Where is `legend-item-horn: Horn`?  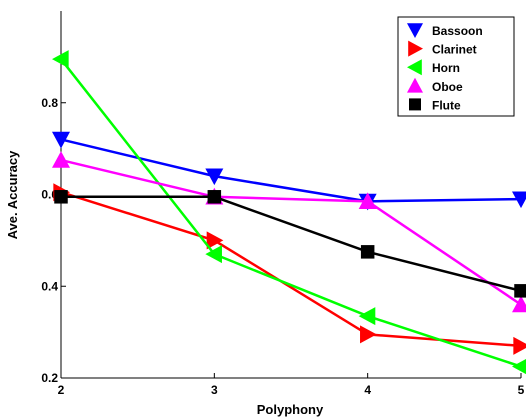 legend-item-horn: Horn is located at coordinates (433, 67).